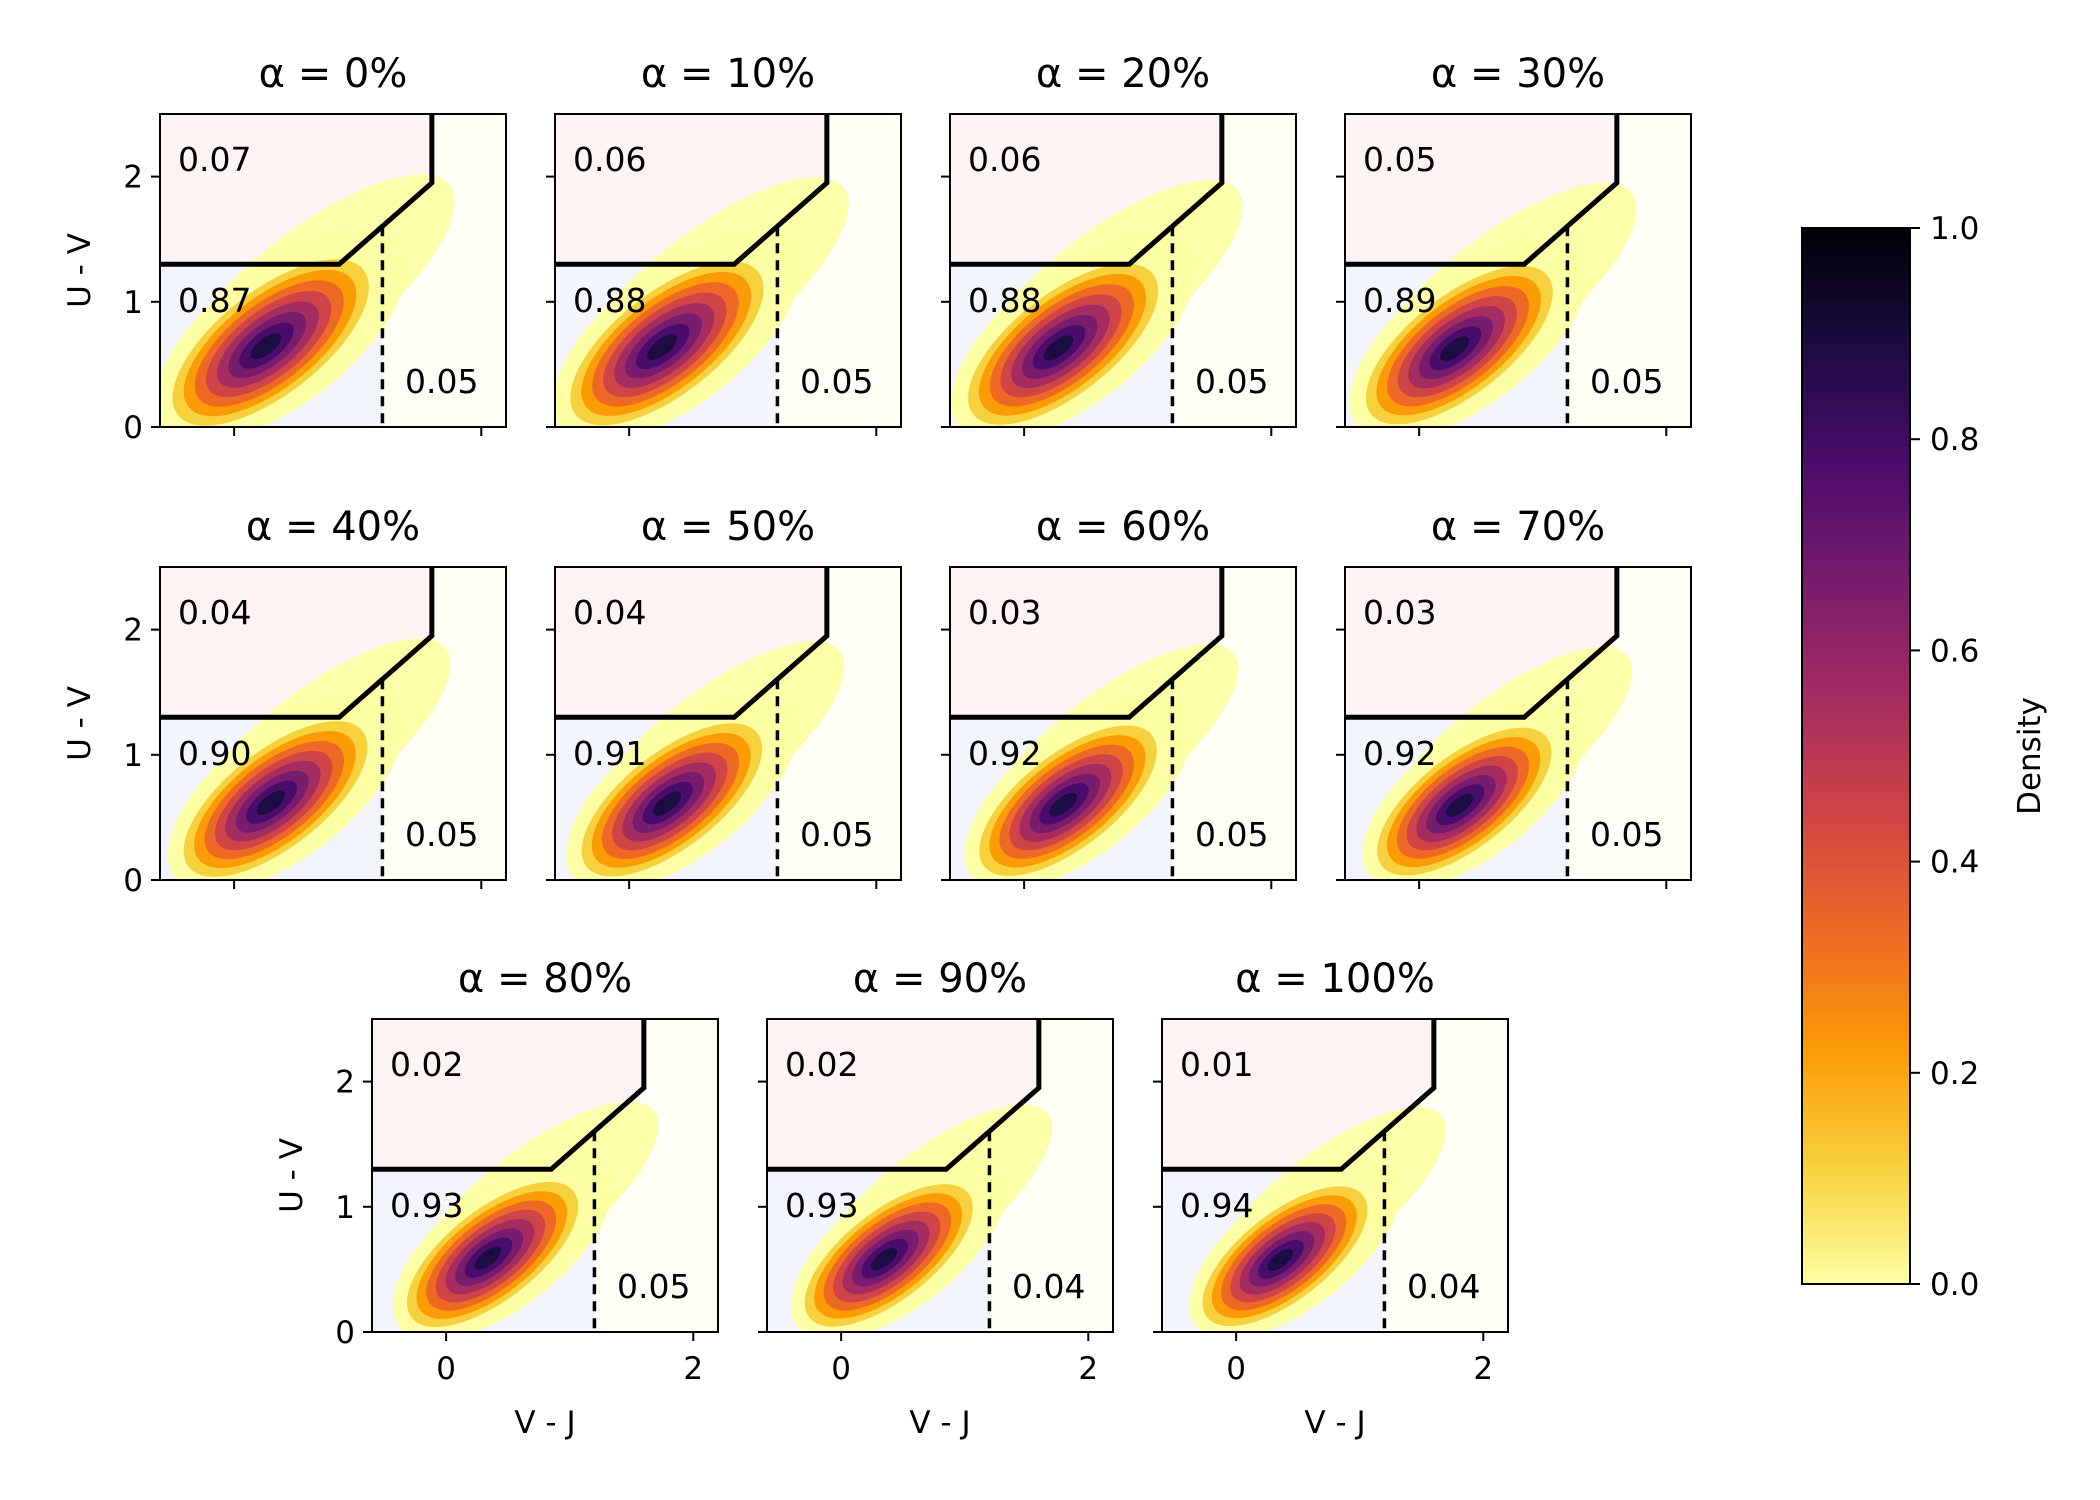 Image resolution: width=2100 pixels, height=1500 pixels. Describe the element at coordinates (1335, 979) in the screenshot. I see `panel-title: α = 100%` at that location.